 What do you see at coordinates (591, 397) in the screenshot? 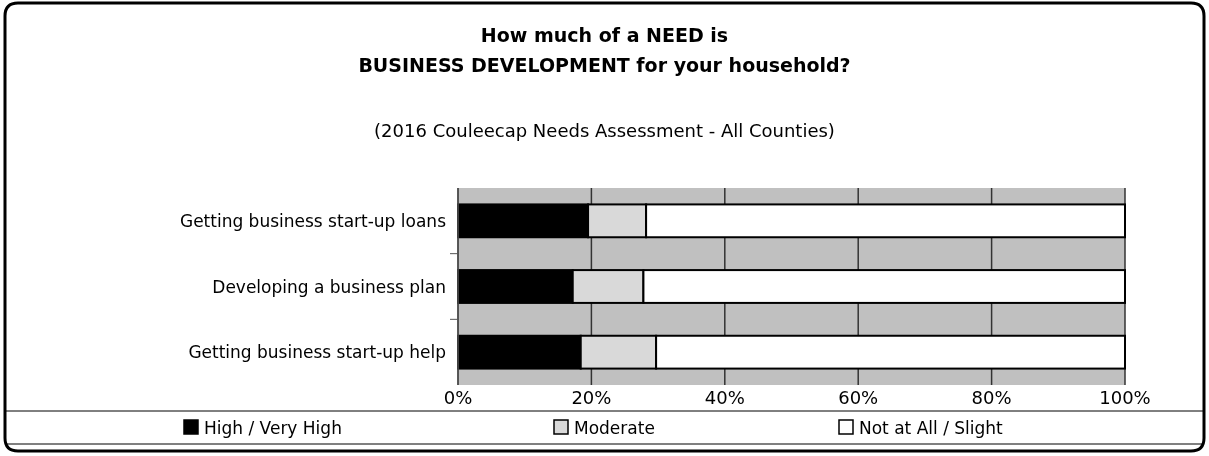
I see `x-tick-label: 20%` at bounding box center [591, 397].